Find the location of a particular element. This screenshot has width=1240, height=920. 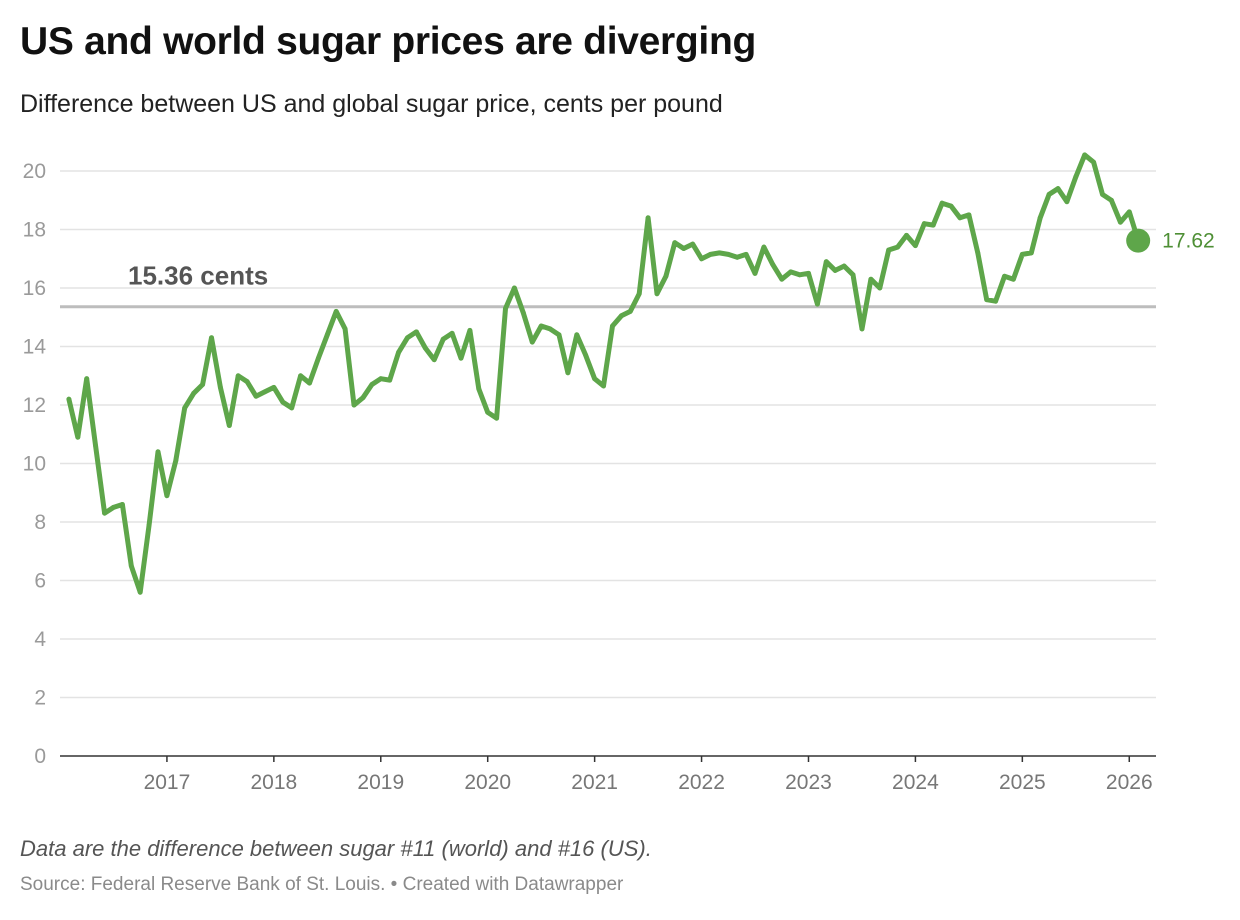

x-tick-label: 2020 is located at coordinates (487, 782).